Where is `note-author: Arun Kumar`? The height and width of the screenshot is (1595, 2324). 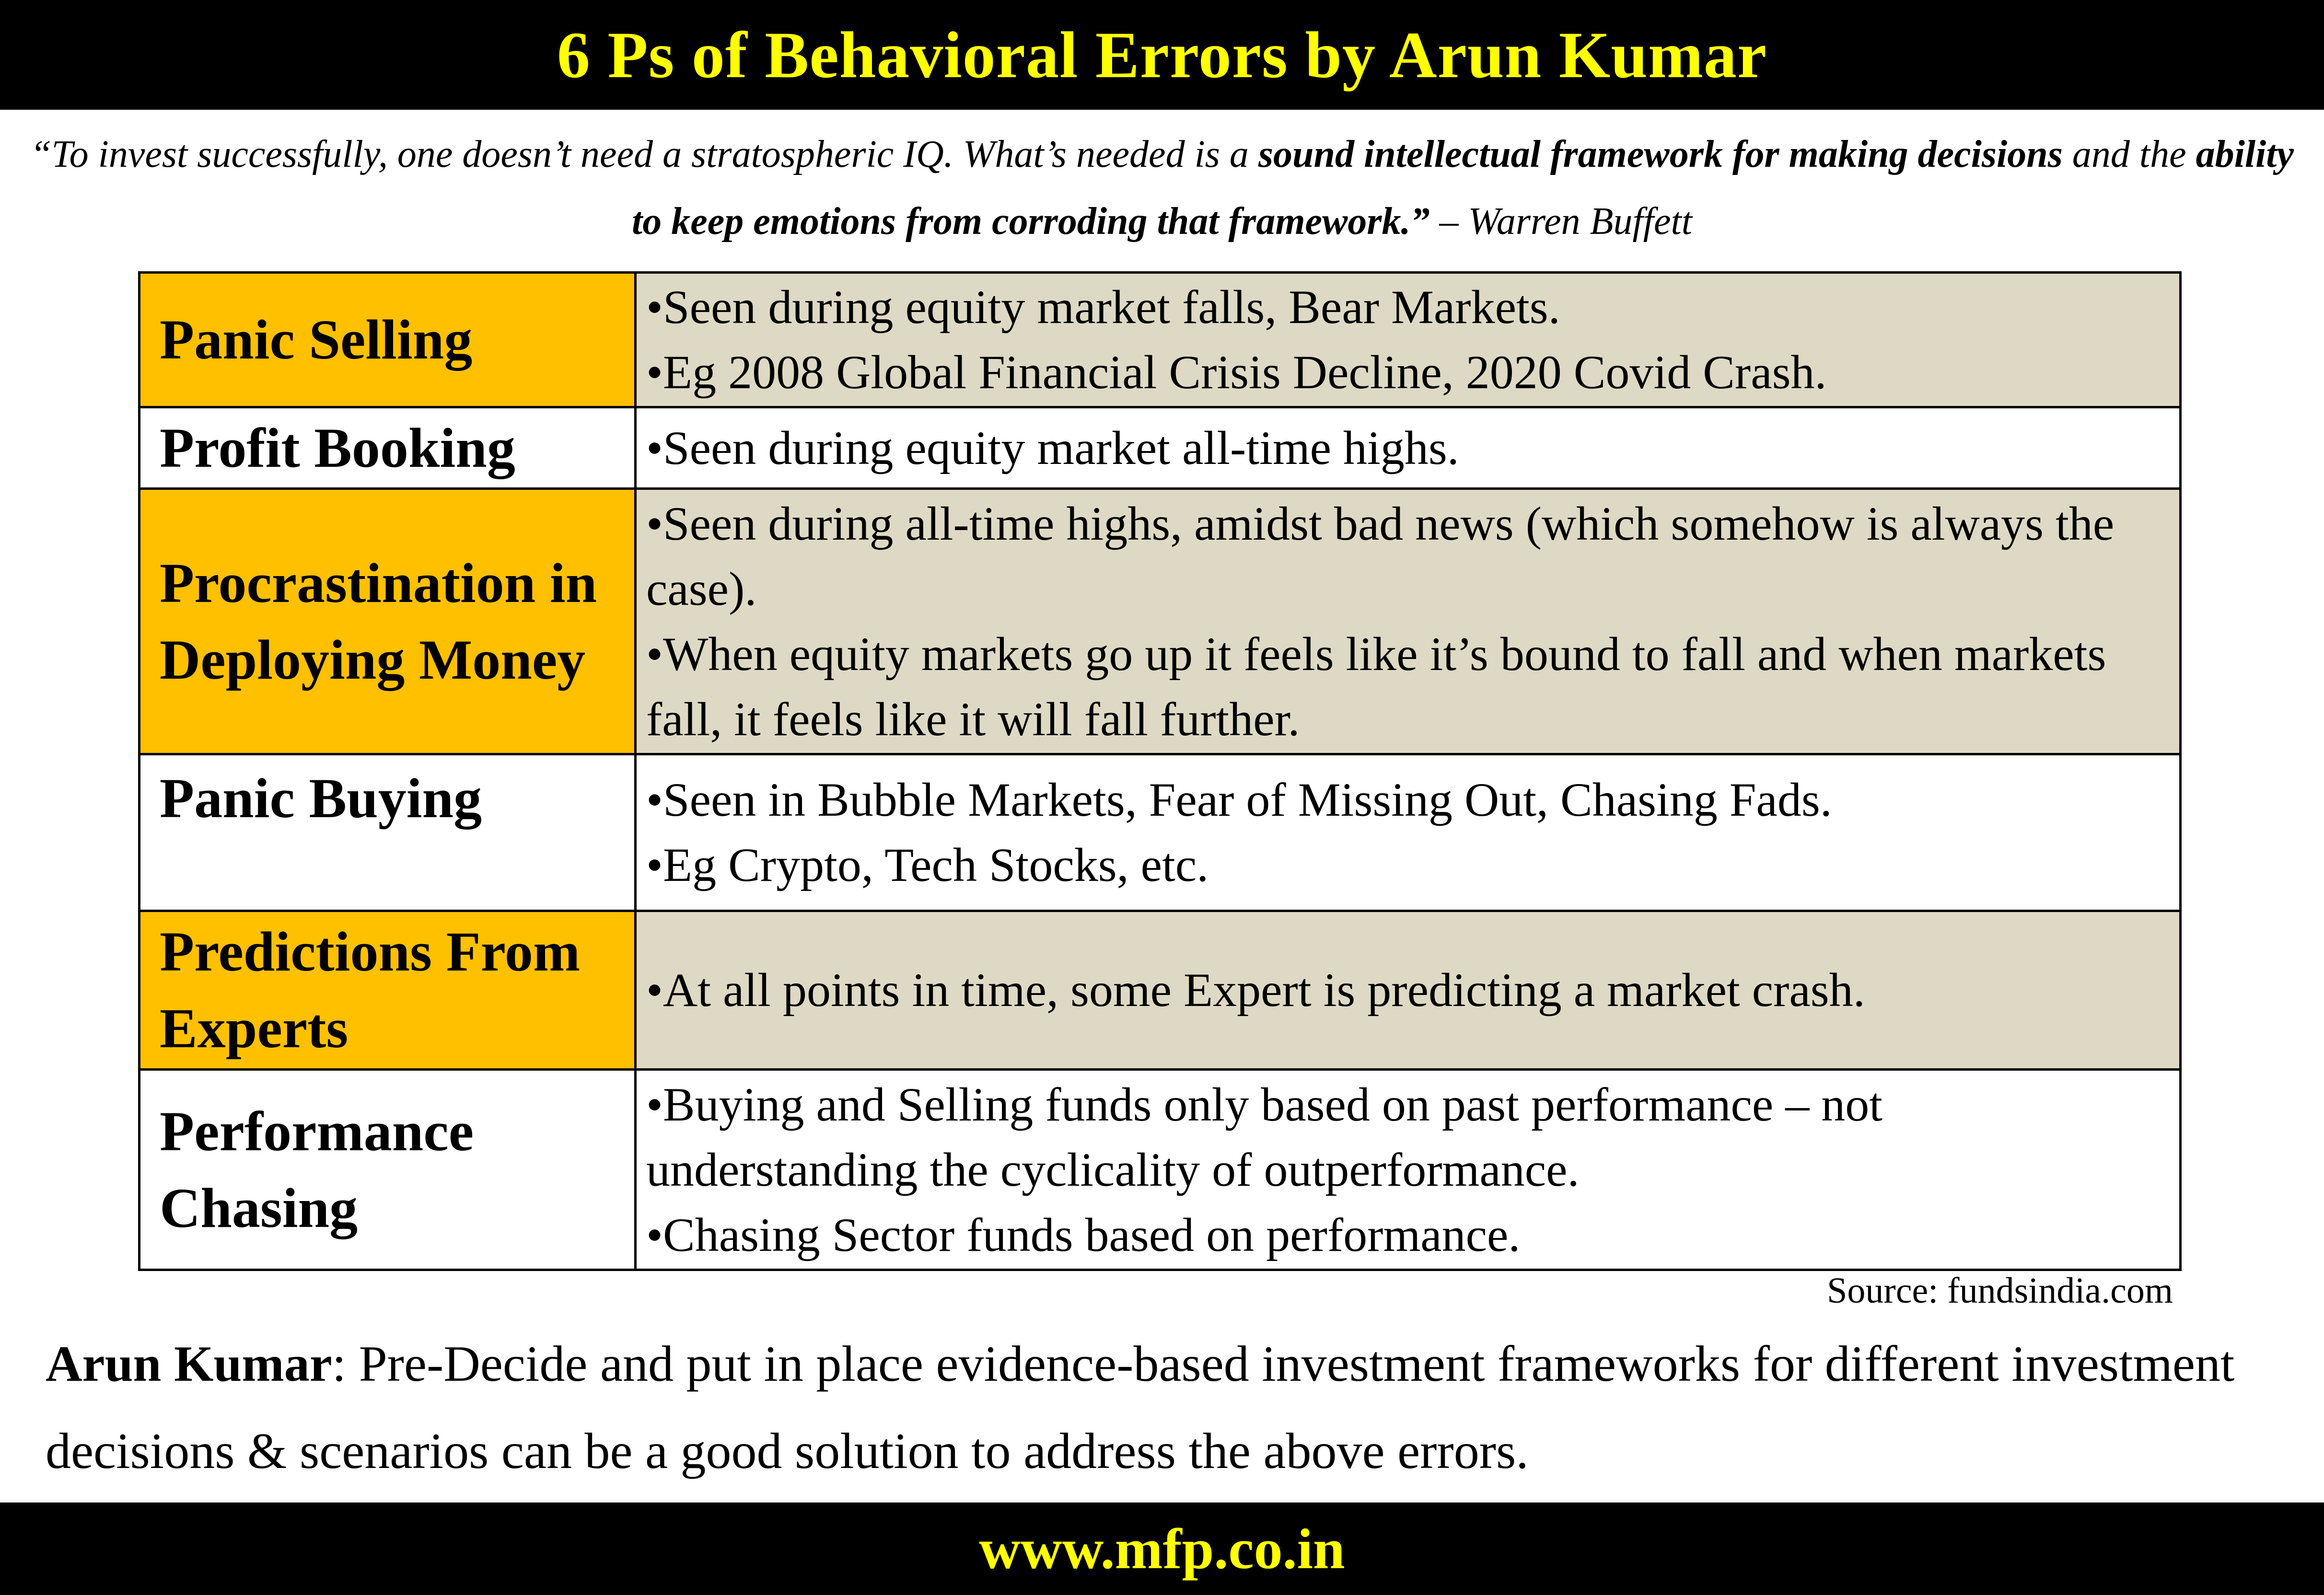 note-author: Arun Kumar is located at coordinates (189, 1364).